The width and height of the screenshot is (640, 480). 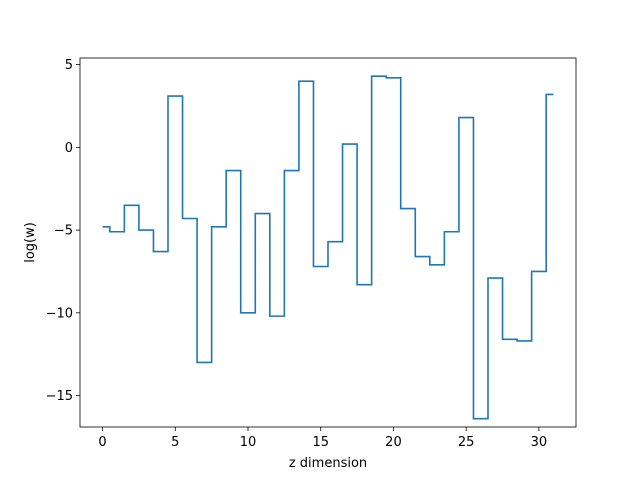 I want to click on x-tick-label: 10, so click(x=248, y=442).